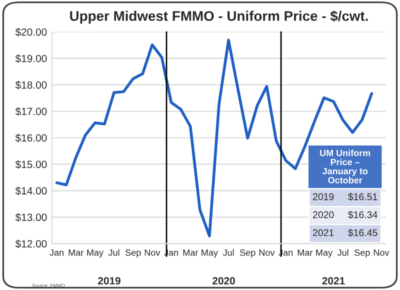 This screenshot has width=400, height=290. Describe the element at coordinates (323, 214) in the screenshot. I see `annotation: 2020` at that location.